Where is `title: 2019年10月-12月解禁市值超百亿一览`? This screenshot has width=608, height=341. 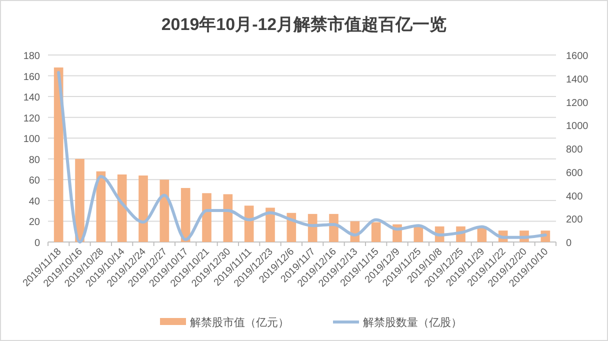 title: 2019年10月-12月解禁市值超百亿一览 is located at coordinates (304, 24).